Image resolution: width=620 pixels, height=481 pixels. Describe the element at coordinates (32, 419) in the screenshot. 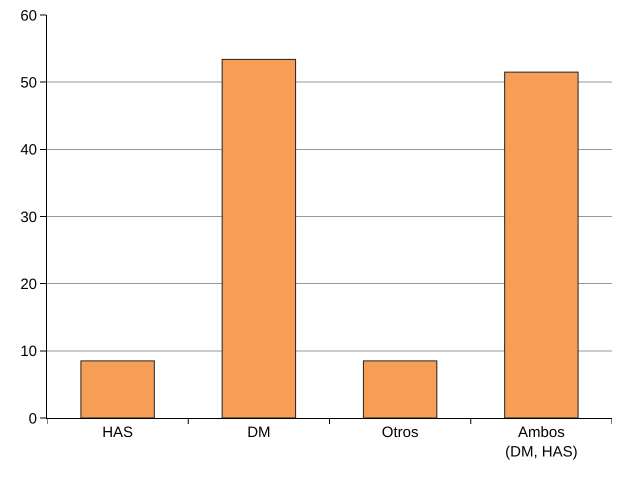

I see `y-tick-label: 0` at that location.